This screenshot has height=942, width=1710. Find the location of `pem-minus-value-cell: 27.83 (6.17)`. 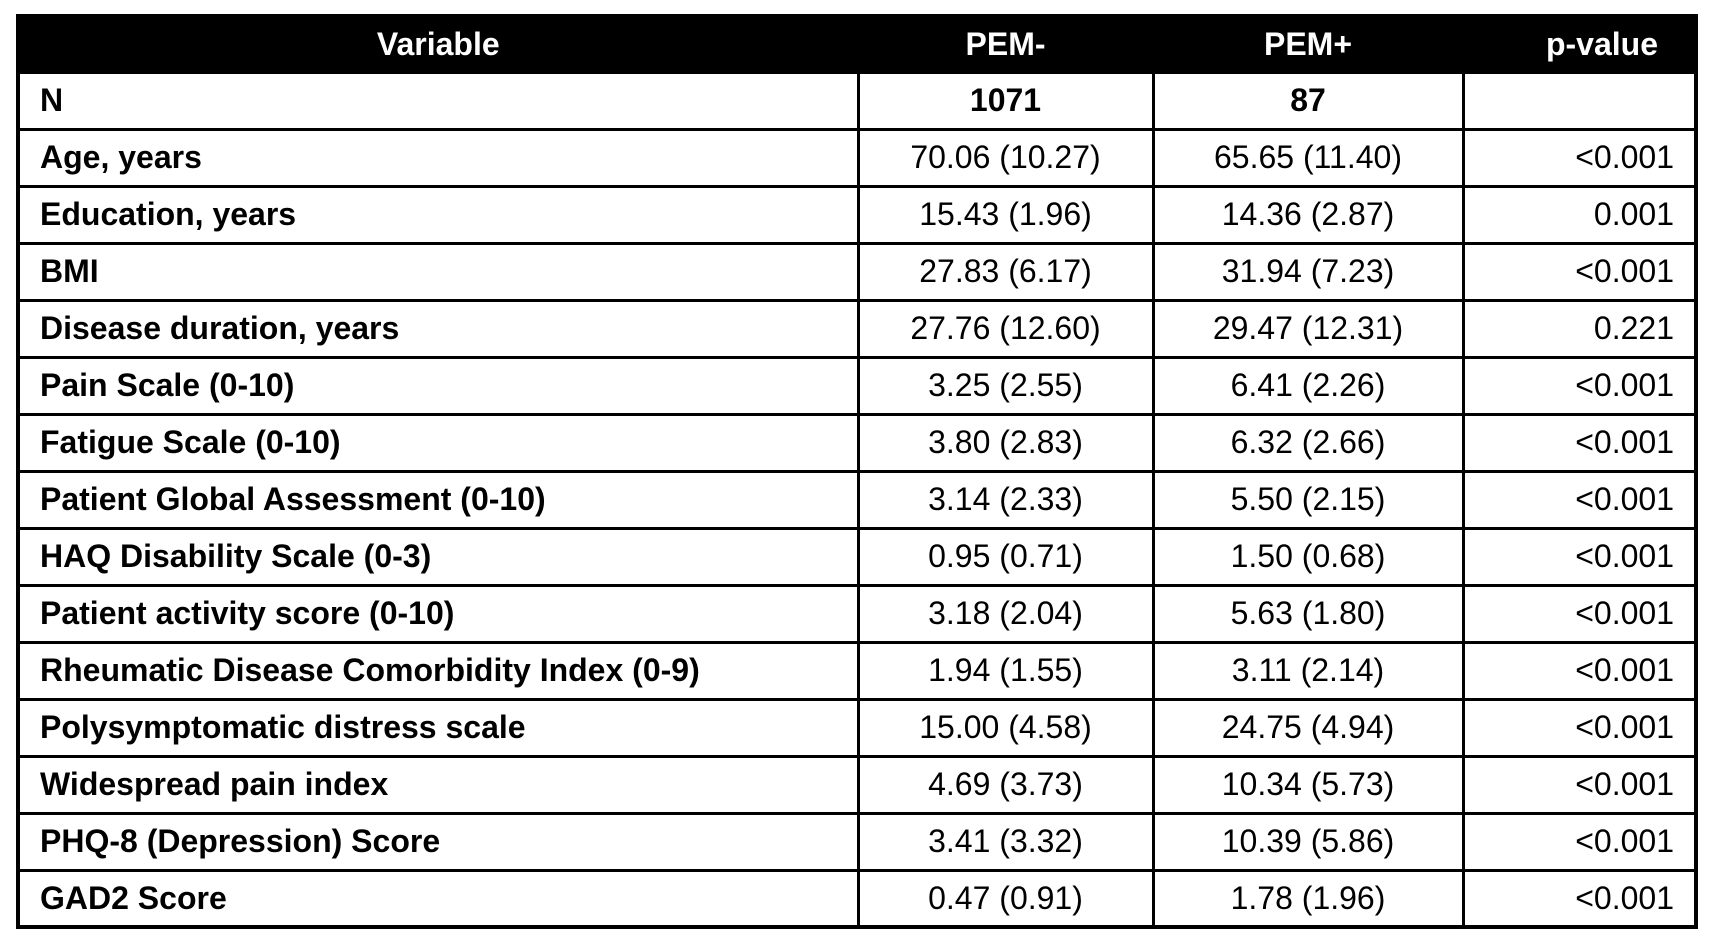

pem-minus-value-cell: 27.83 (6.17) is located at coordinates (1005, 271).